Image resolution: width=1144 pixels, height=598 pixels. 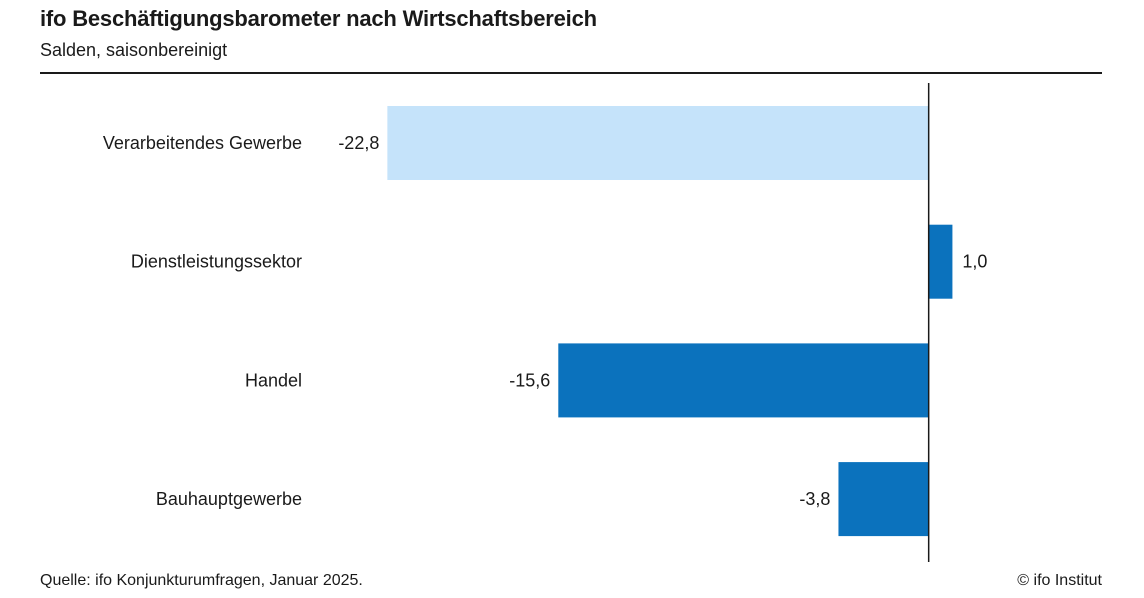 What do you see at coordinates (814, 499) in the screenshot?
I see `value-label: -3,8` at bounding box center [814, 499].